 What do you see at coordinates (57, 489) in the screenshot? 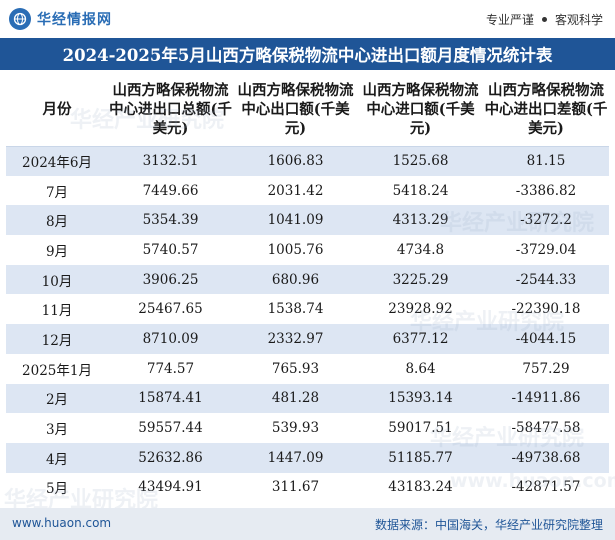
I see `cell-month: 5月` at bounding box center [57, 489].